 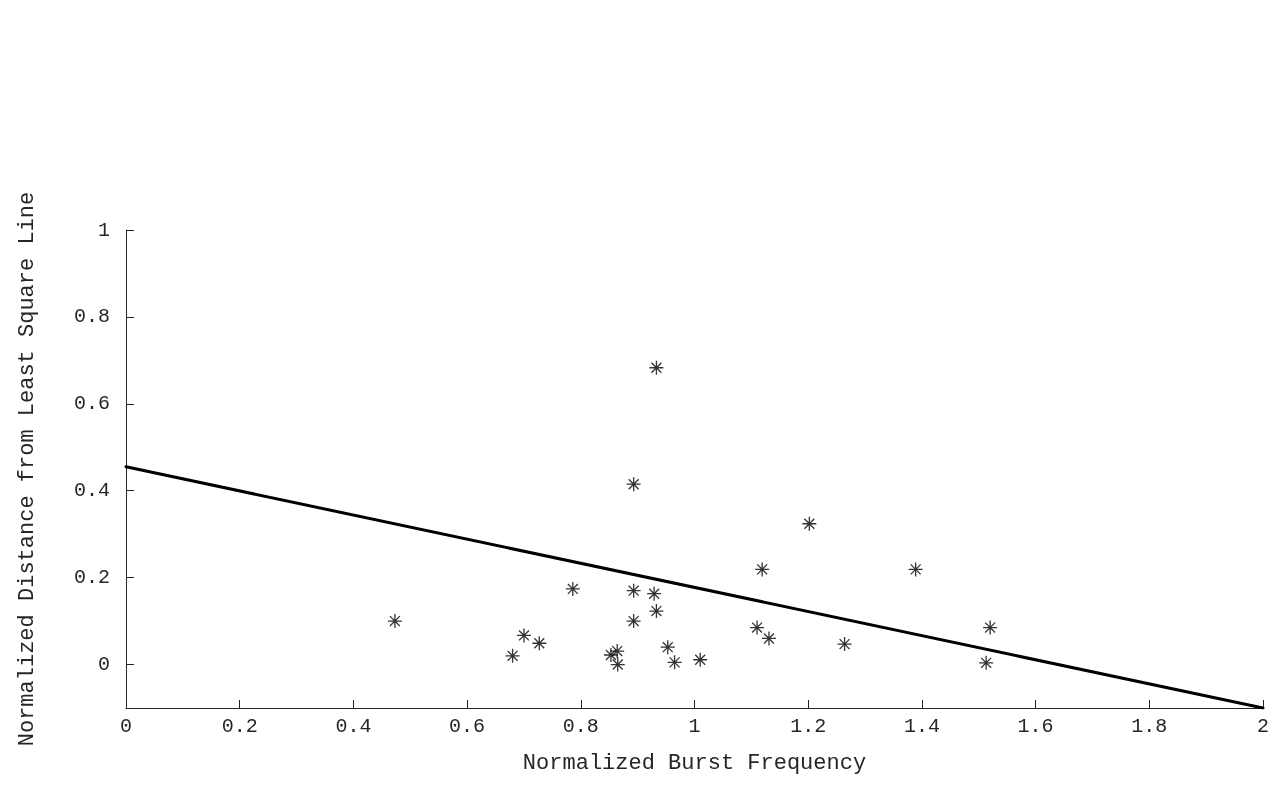 What do you see at coordinates (103, 665) in the screenshot?
I see `y-tick-label: 0` at bounding box center [103, 665].